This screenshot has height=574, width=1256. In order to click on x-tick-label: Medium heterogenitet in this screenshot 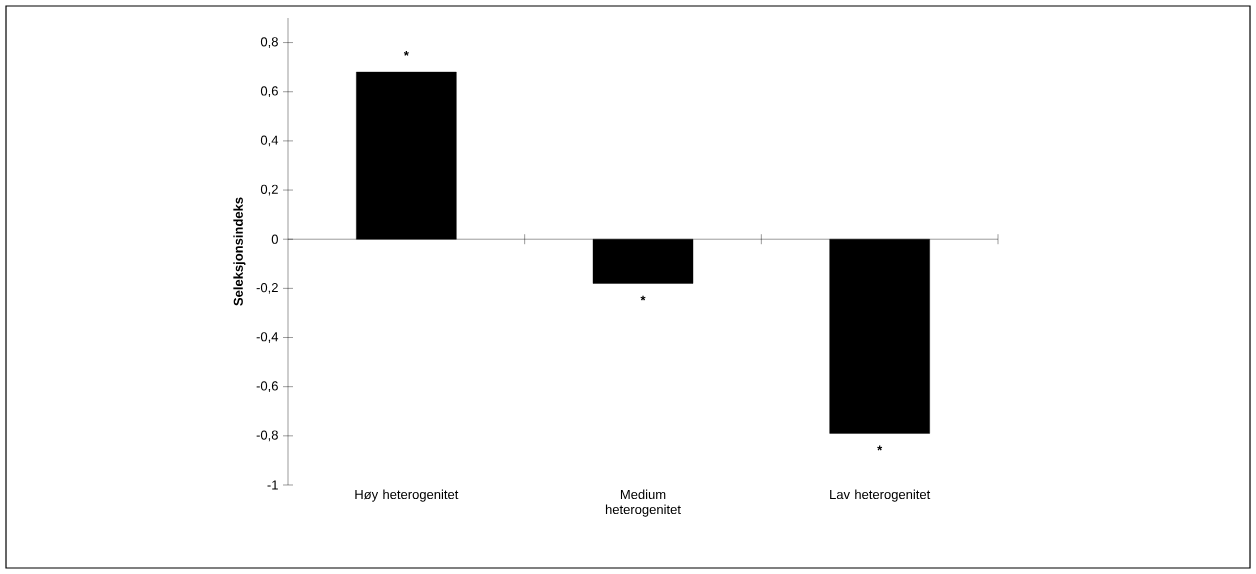, I will do `click(643, 503)`.